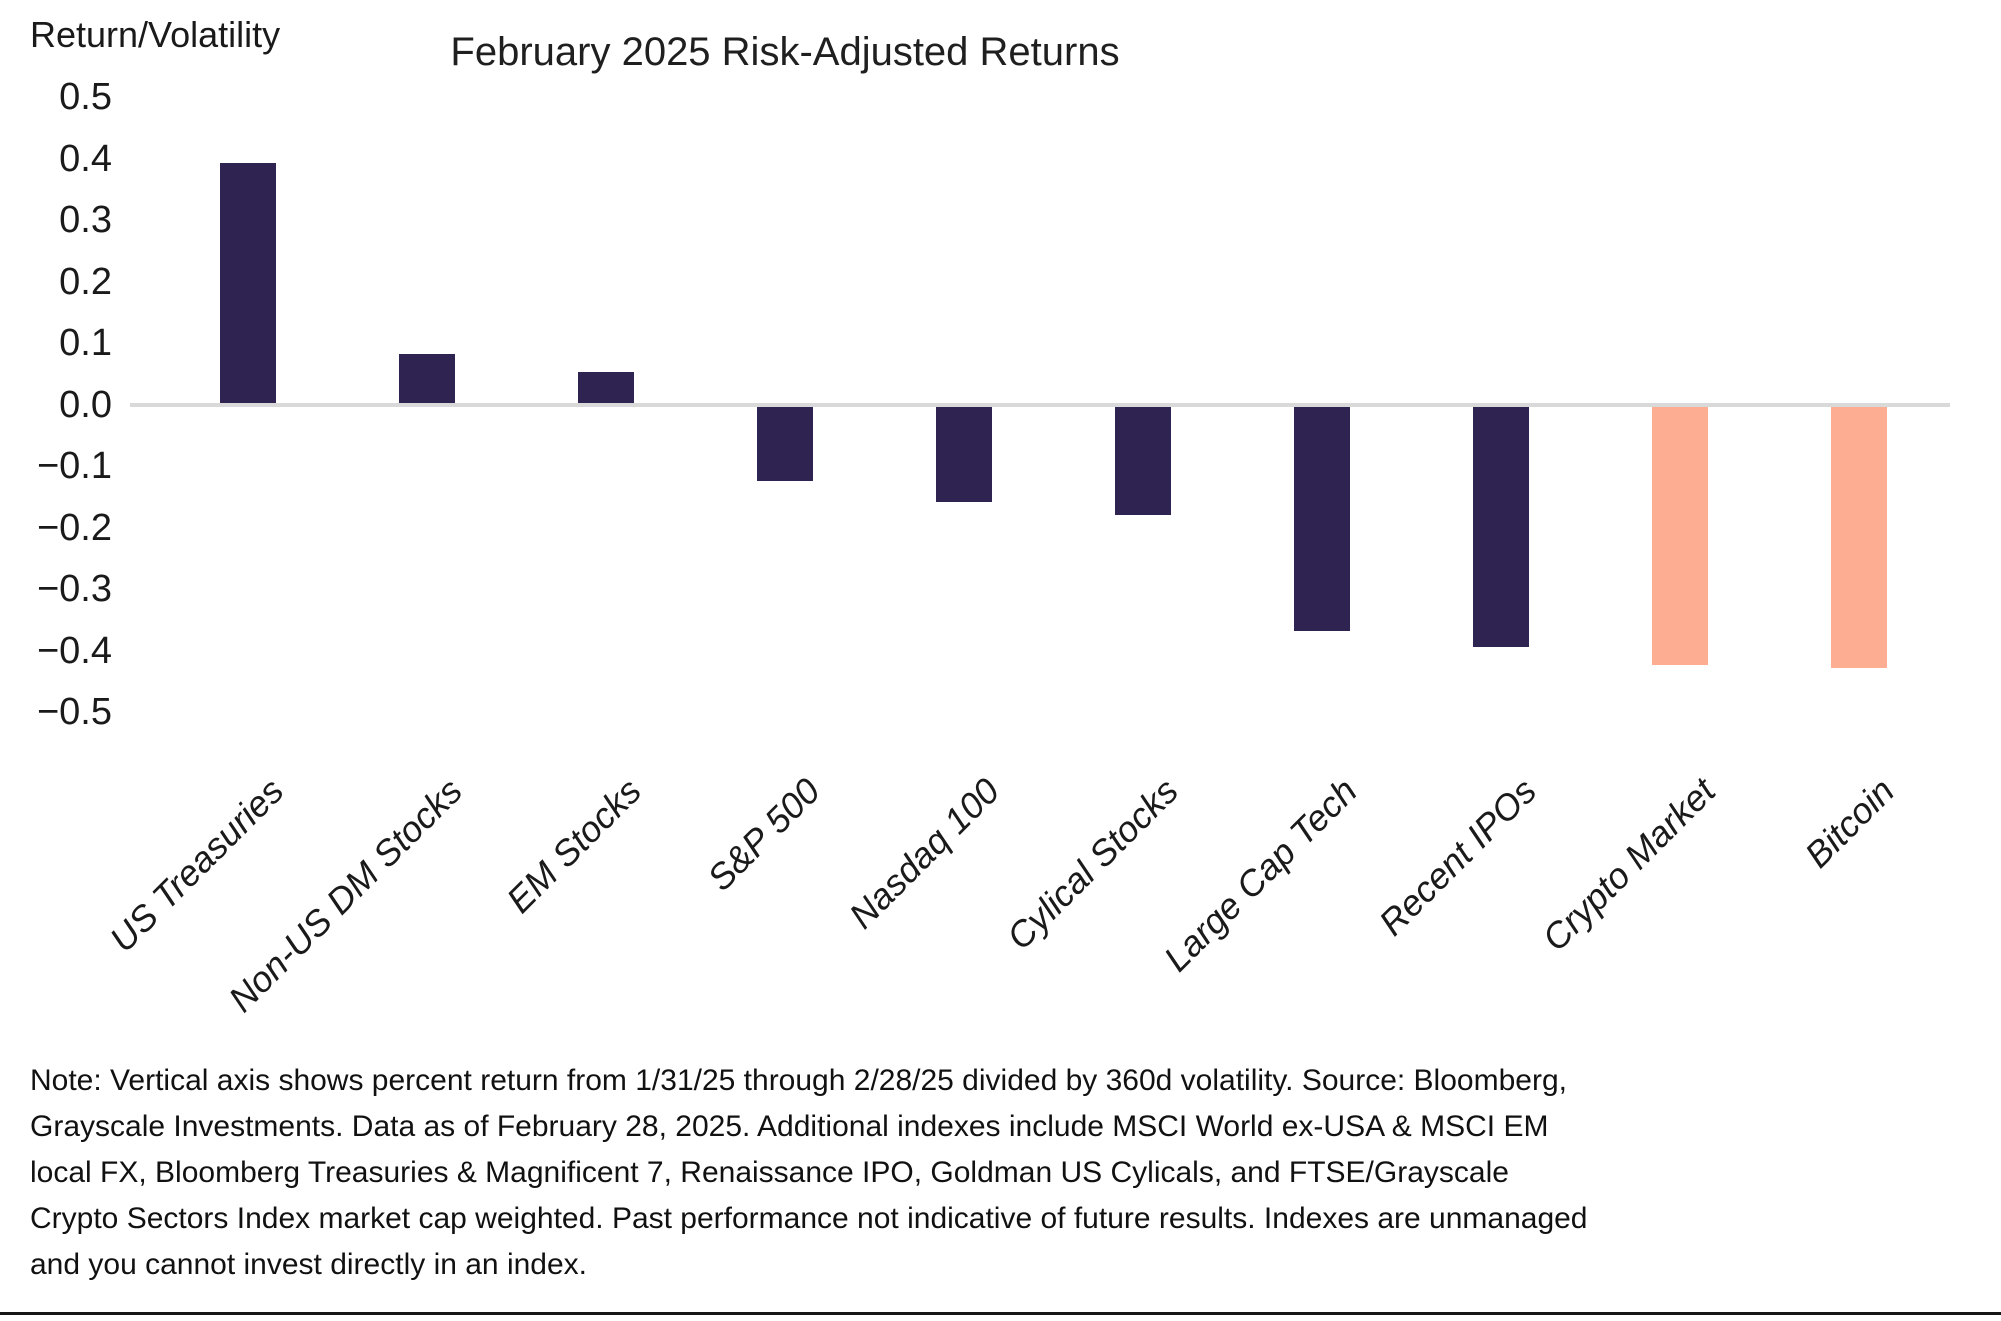 The width and height of the screenshot is (2001, 1321). I want to click on bar-crypto-market, so click(1680, 536).